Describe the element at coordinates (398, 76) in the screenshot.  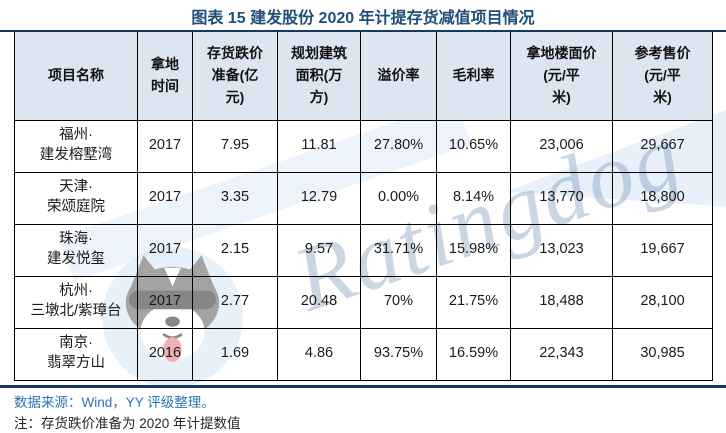
I see `col-header-premium-rate: 溢价率` at that location.